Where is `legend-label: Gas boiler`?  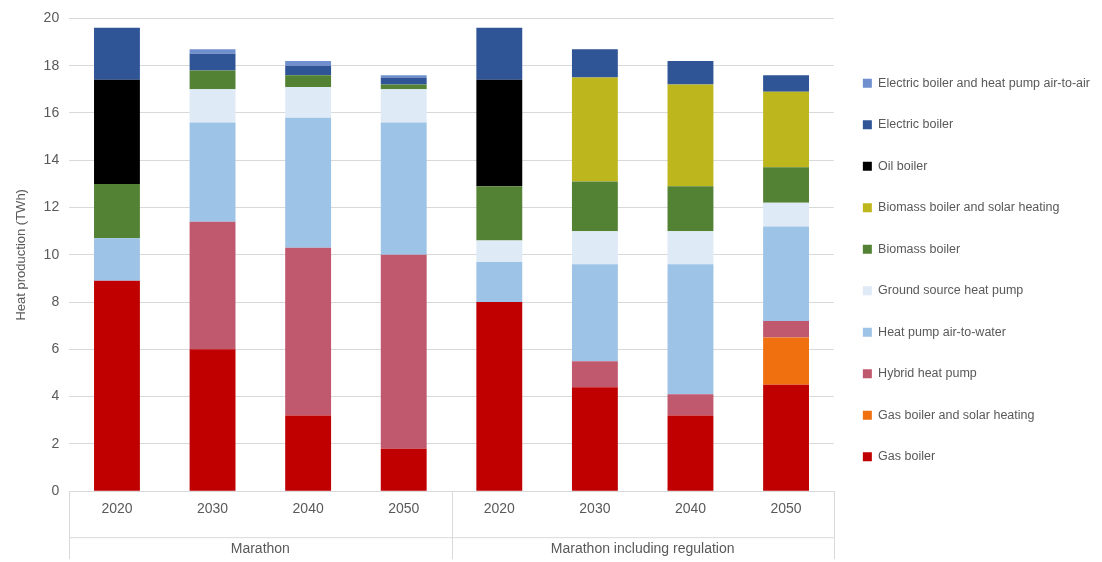 legend-label: Gas boiler is located at coordinates (907, 456).